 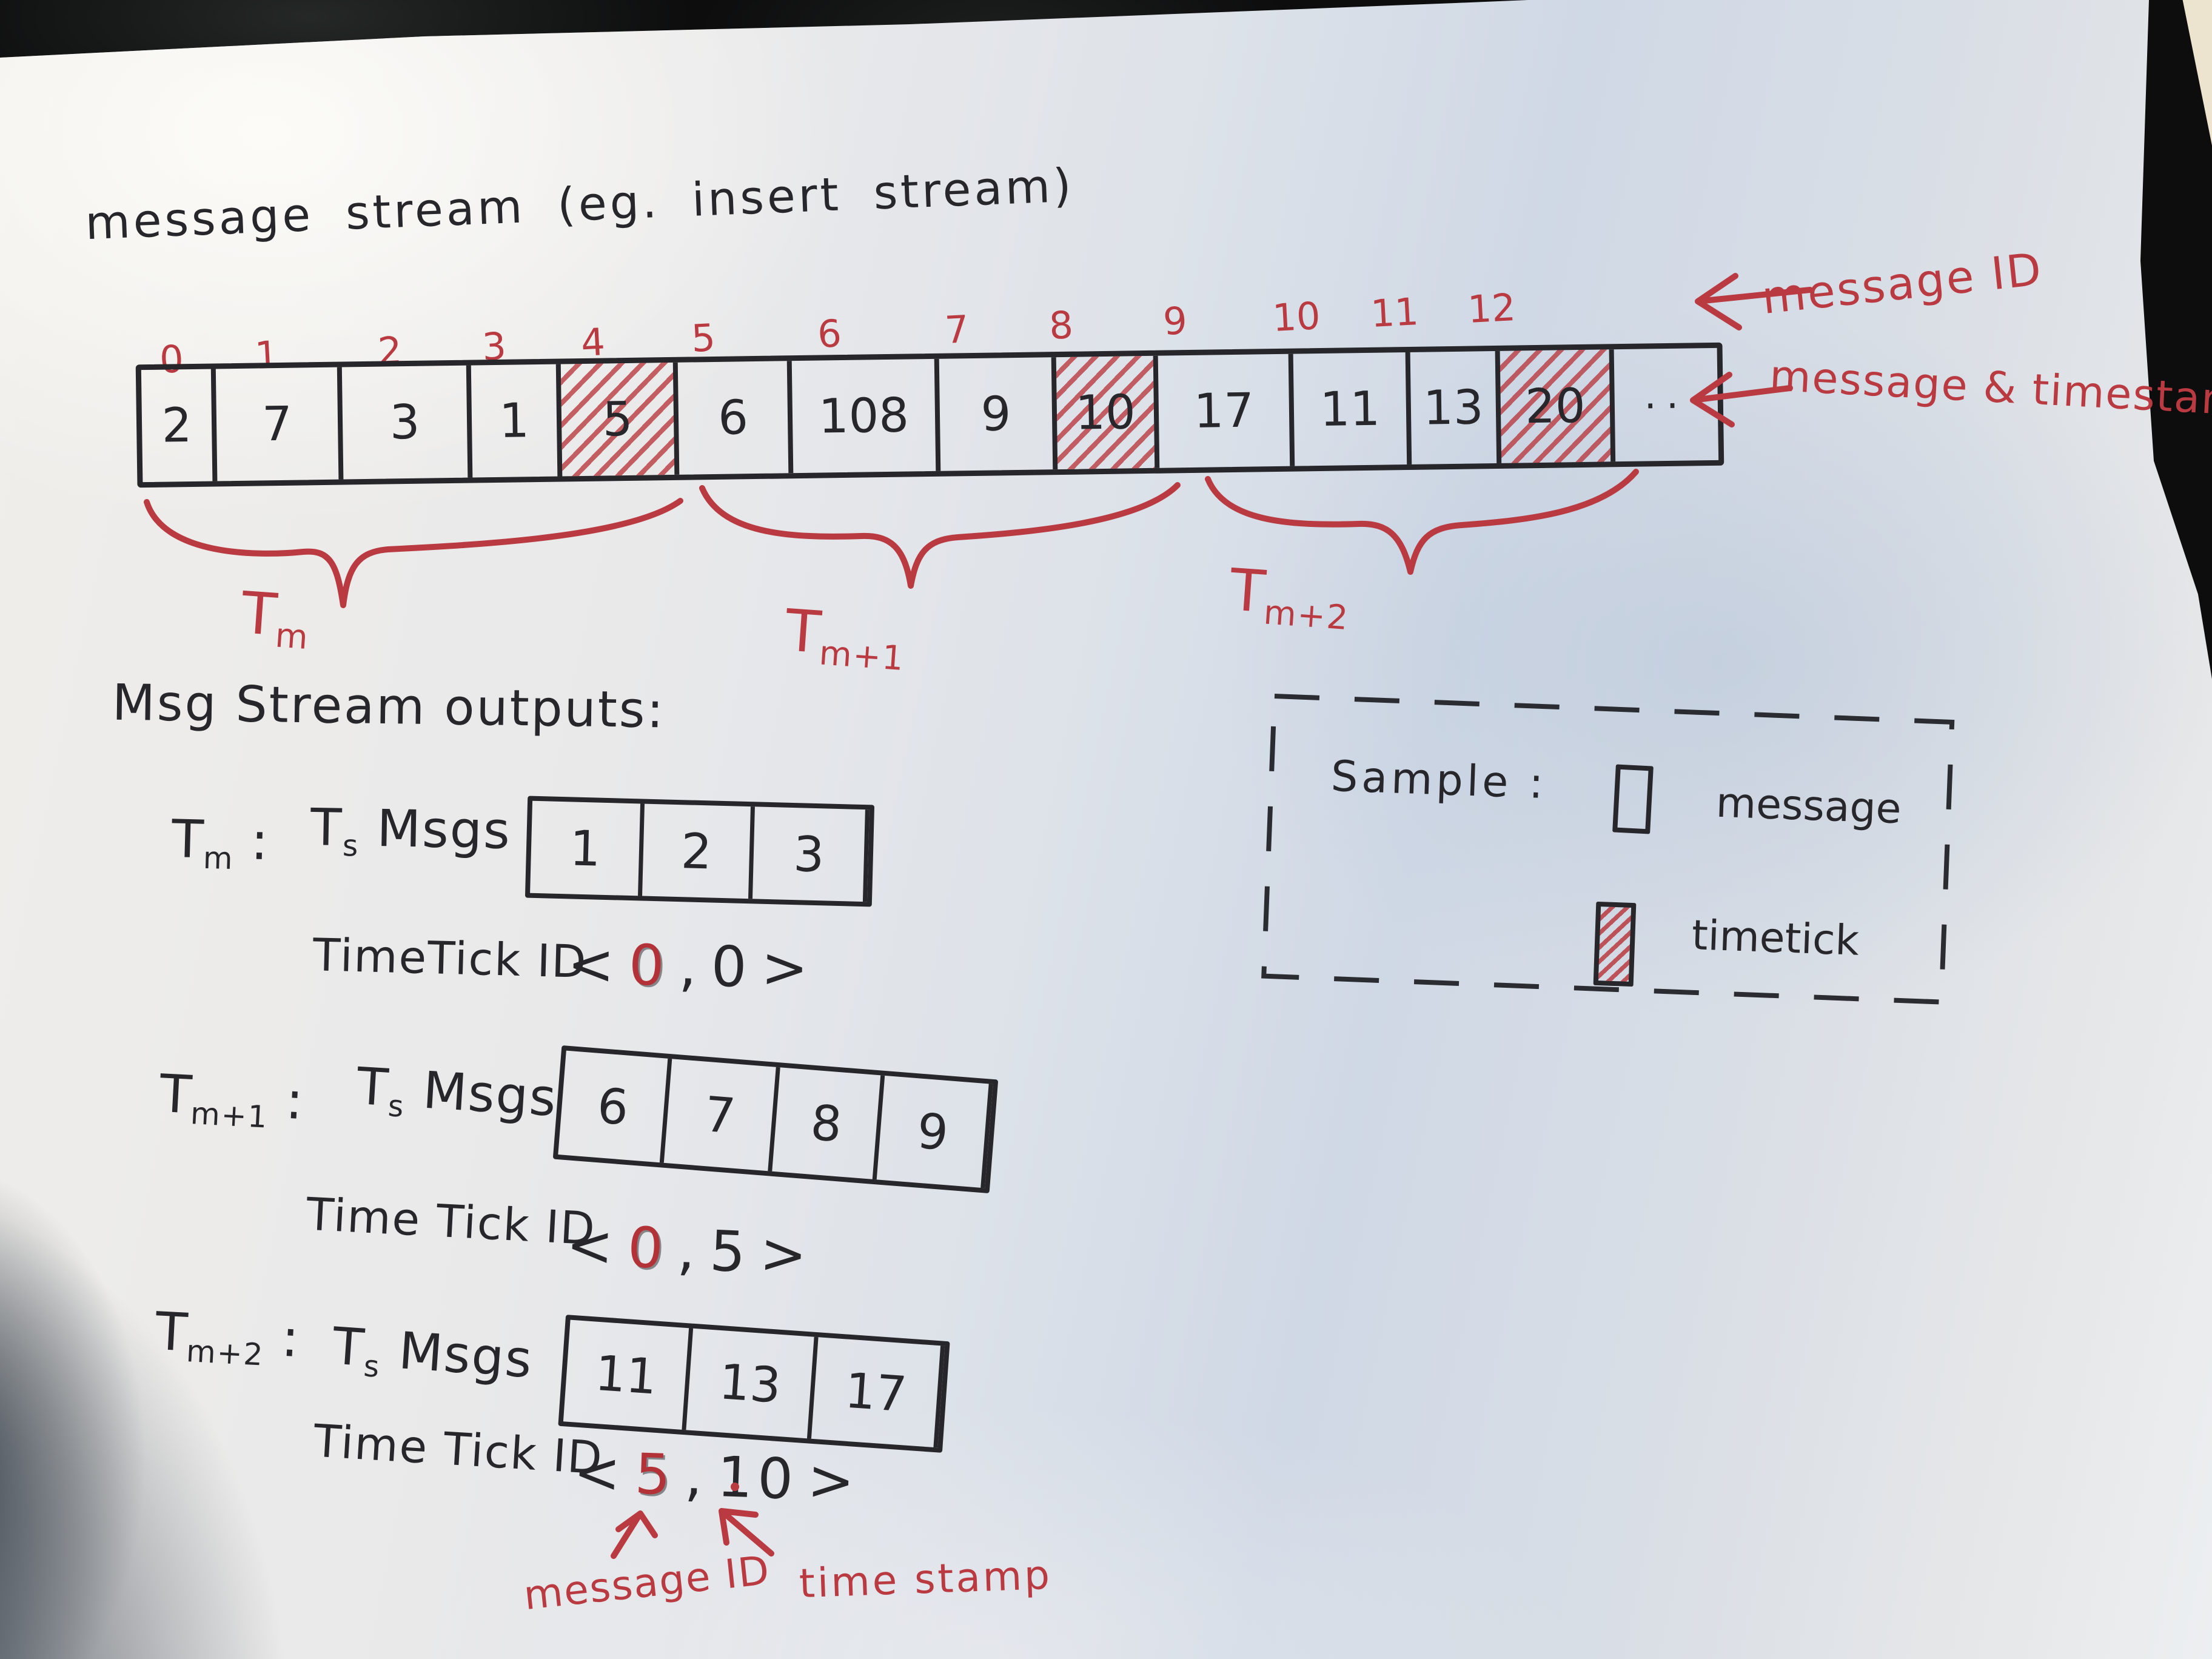 What do you see at coordinates (1394, 313) in the screenshot?
I see `stream-index-label: 11` at bounding box center [1394, 313].